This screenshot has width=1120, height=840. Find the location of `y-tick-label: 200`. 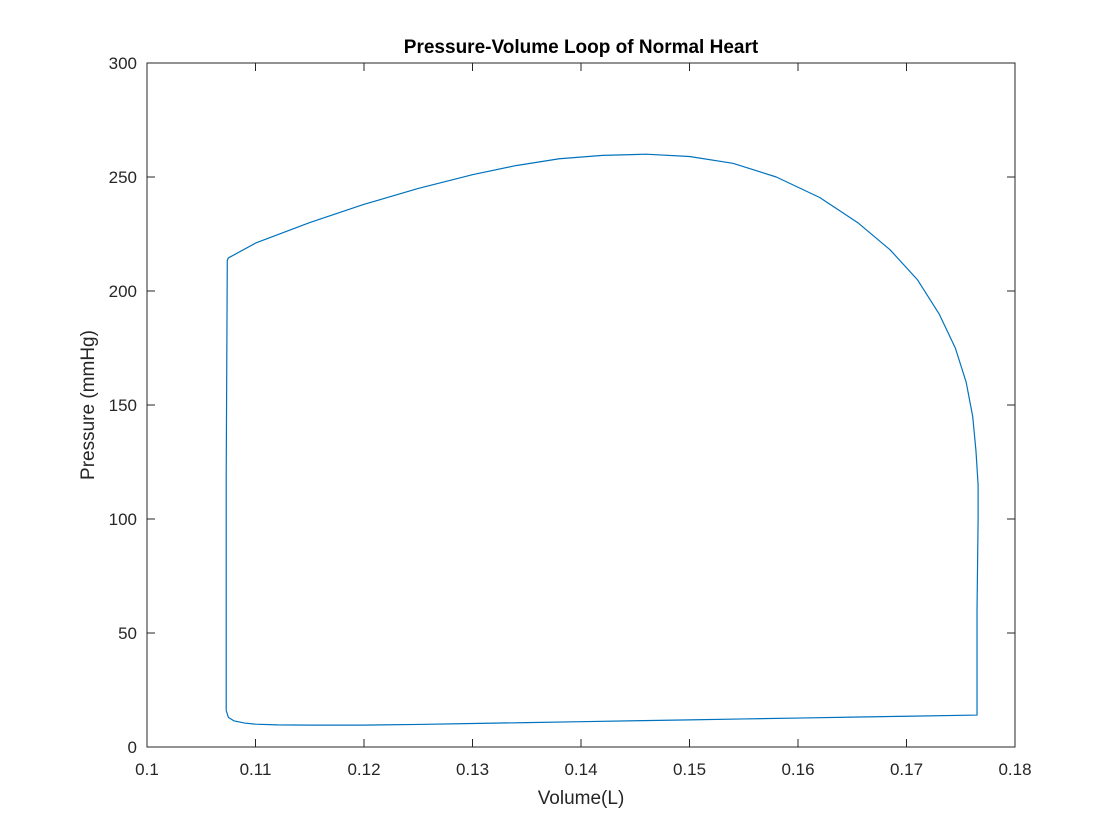

y-tick-label: 200 is located at coordinates (123, 291).